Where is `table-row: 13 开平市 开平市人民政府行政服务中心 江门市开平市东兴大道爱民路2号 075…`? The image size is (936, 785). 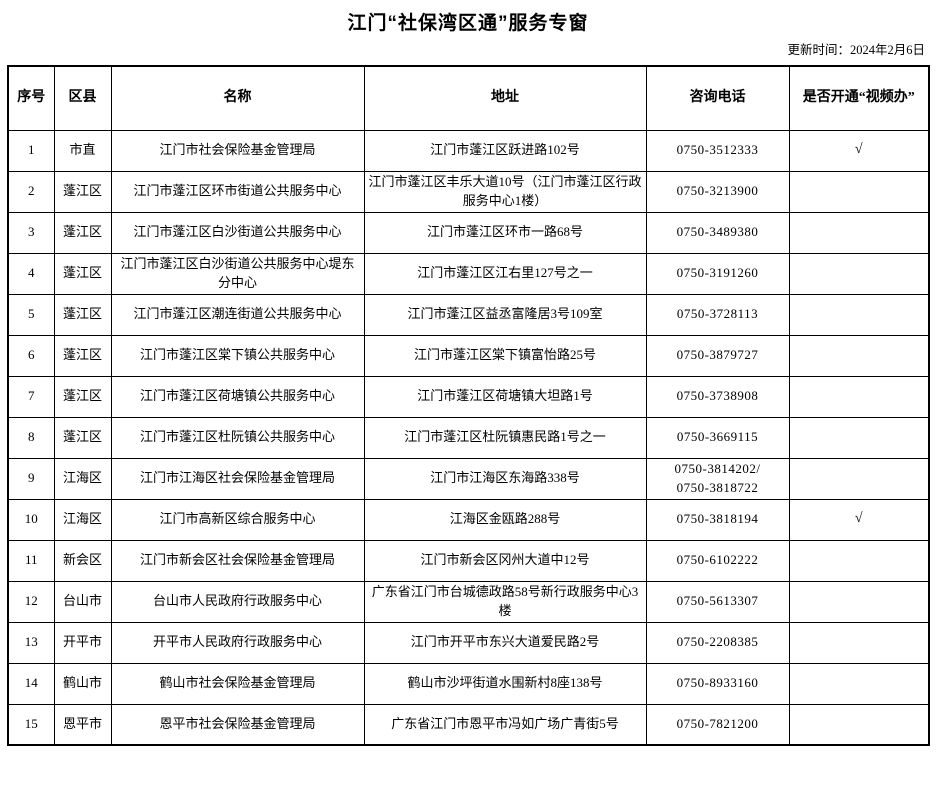
table-row: 13 开平市 开平市人民政府行政服务中心 江门市开平市东兴大道爱民路2号 075… is located at coordinates (468, 642).